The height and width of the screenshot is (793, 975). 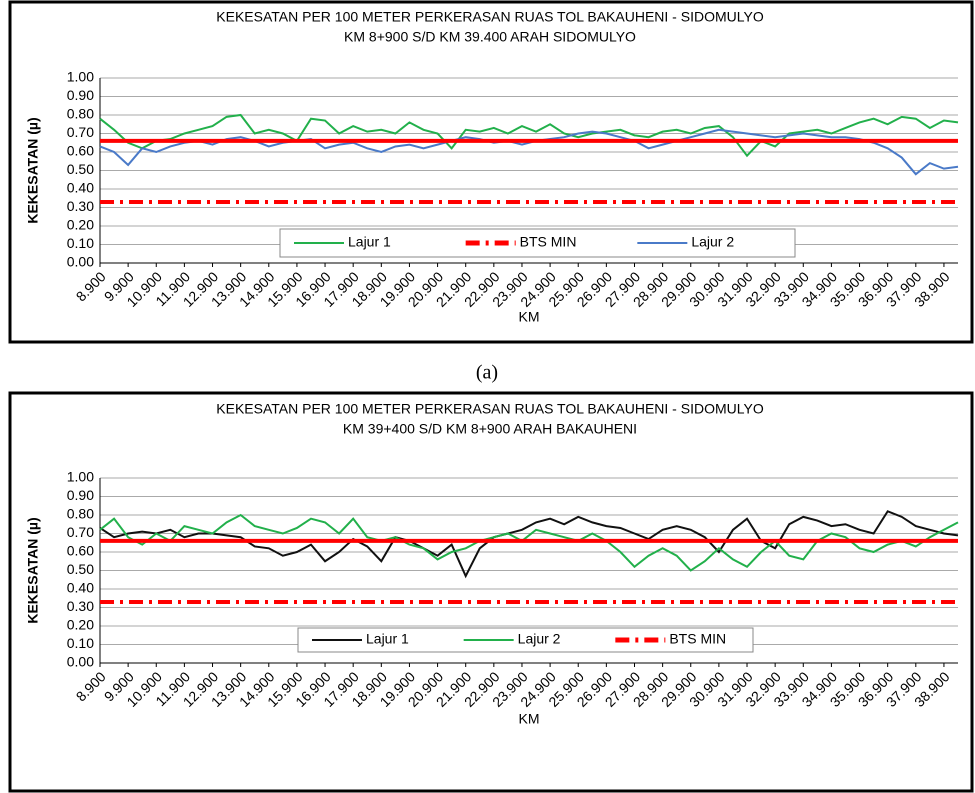 What do you see at coordinates (487, 373) in the screenshot?
I see `caption: (a)` at bounding box center [487, 373].